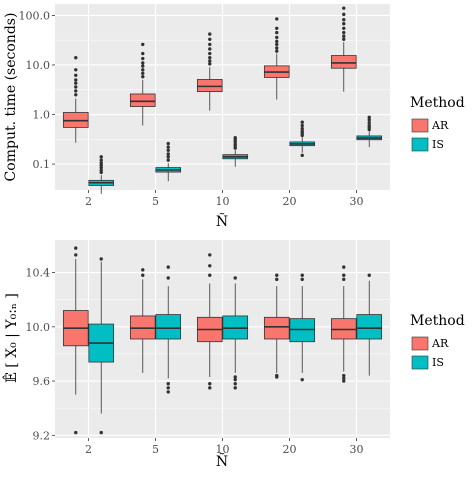  Describe the element at coordinates (38, 273) in the screenshot. I see `y-tick-label: 10.4` at that location.